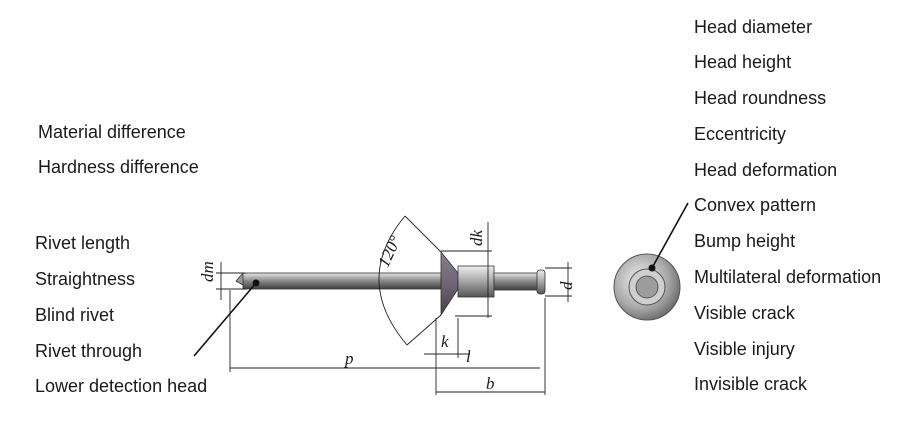 Image resolution: width=912 pixels, height=424 pixels. What do you see at coordinates (647, 287) in the screenshot?
I see `rivet-head-core` at bounding box center [647, 287].